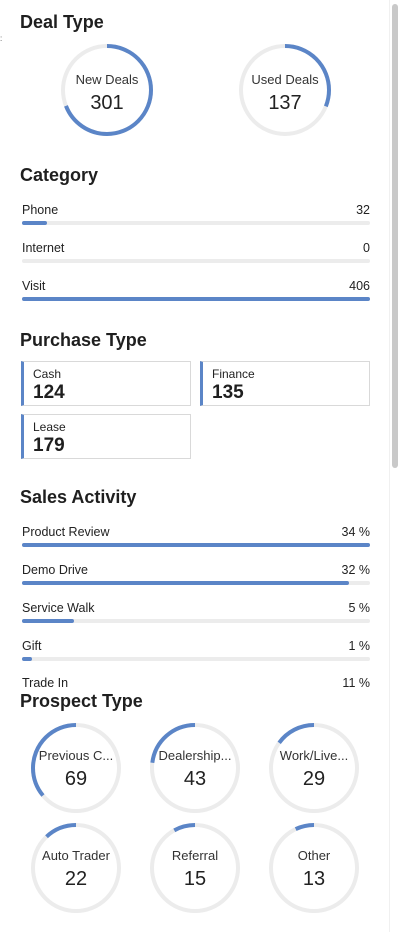  What do you see at coordinates (359, 286) in the screenshot?
I see `row-value: 406` at bounding box center [359, 286].